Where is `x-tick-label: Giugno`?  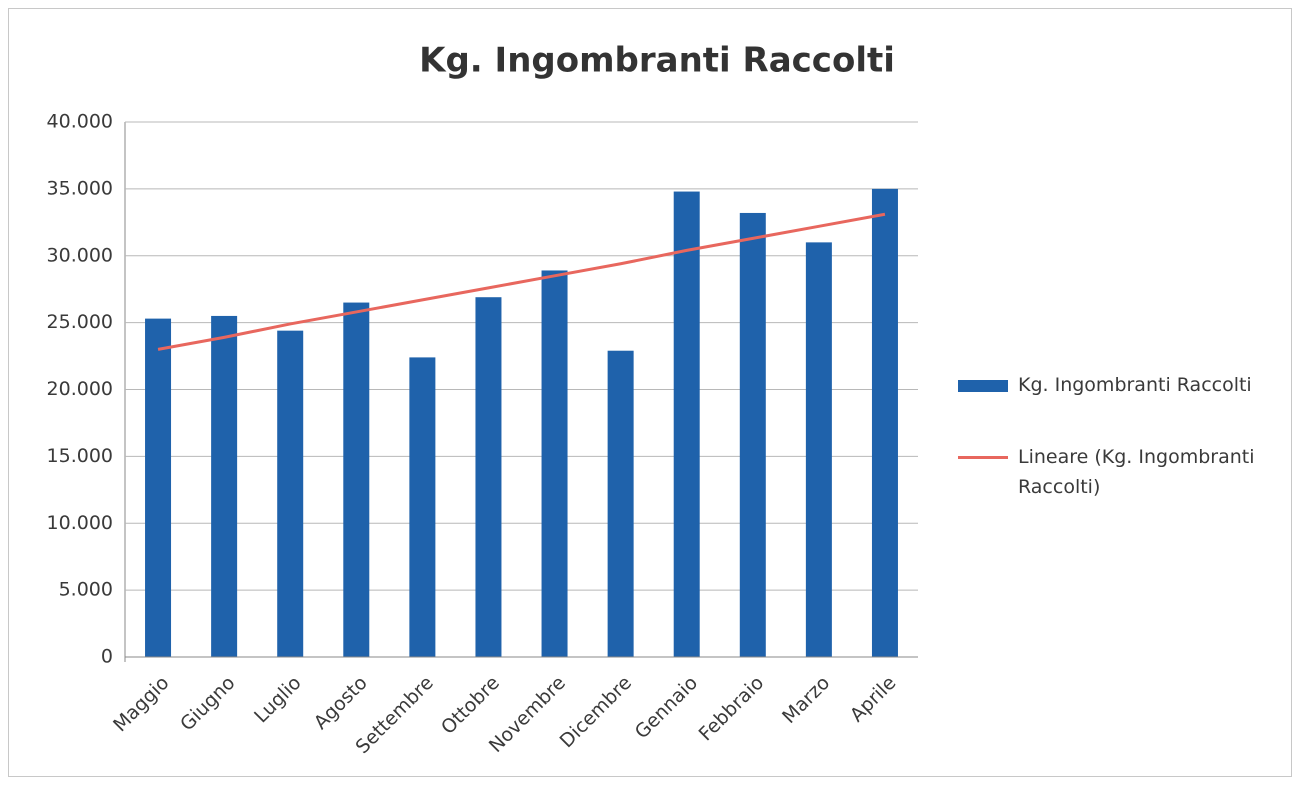 x-tick-label: Giugno is located at coordinates (207, 703).